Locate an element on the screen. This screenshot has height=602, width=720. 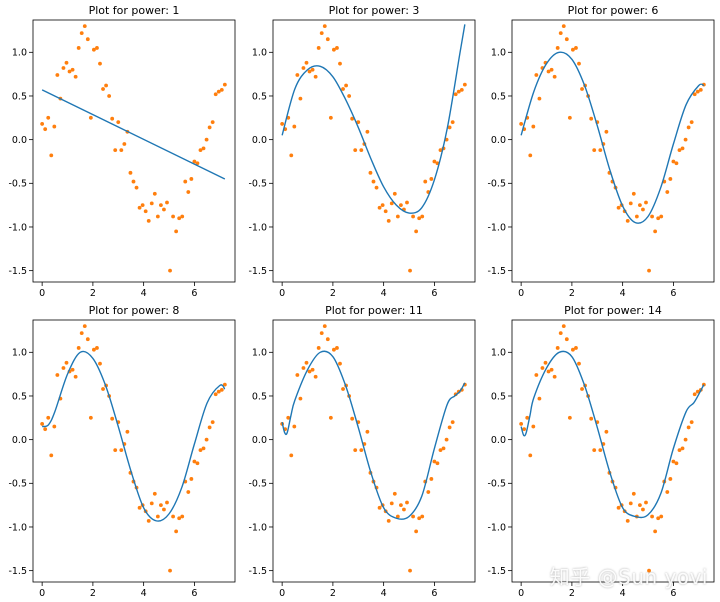
y-tick-label: -0.5 is located at coordinates (17, 184).